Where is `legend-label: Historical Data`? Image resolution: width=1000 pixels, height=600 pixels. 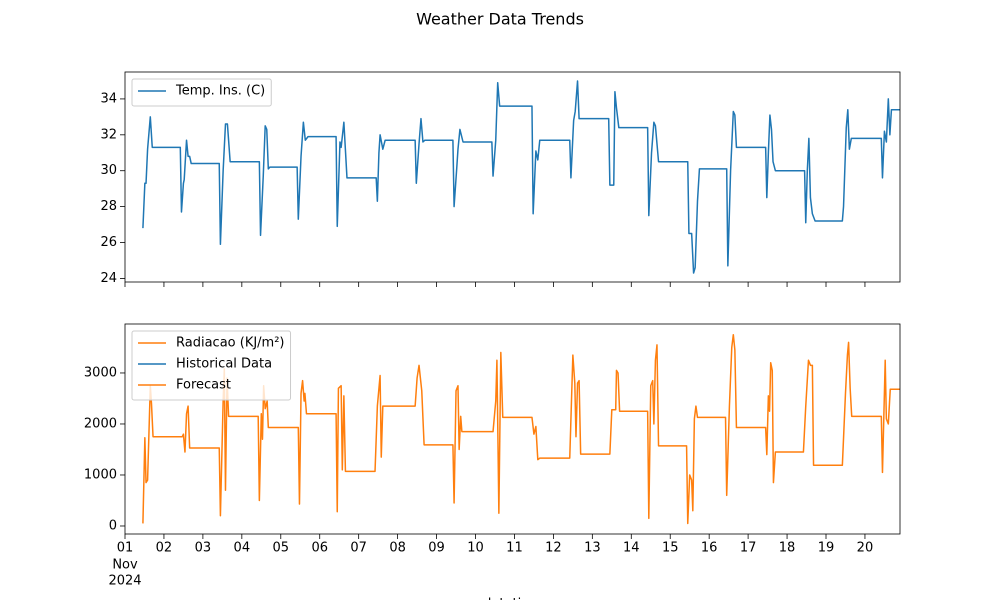
legend-label: Historical Data is located at coordinates (224, 364).